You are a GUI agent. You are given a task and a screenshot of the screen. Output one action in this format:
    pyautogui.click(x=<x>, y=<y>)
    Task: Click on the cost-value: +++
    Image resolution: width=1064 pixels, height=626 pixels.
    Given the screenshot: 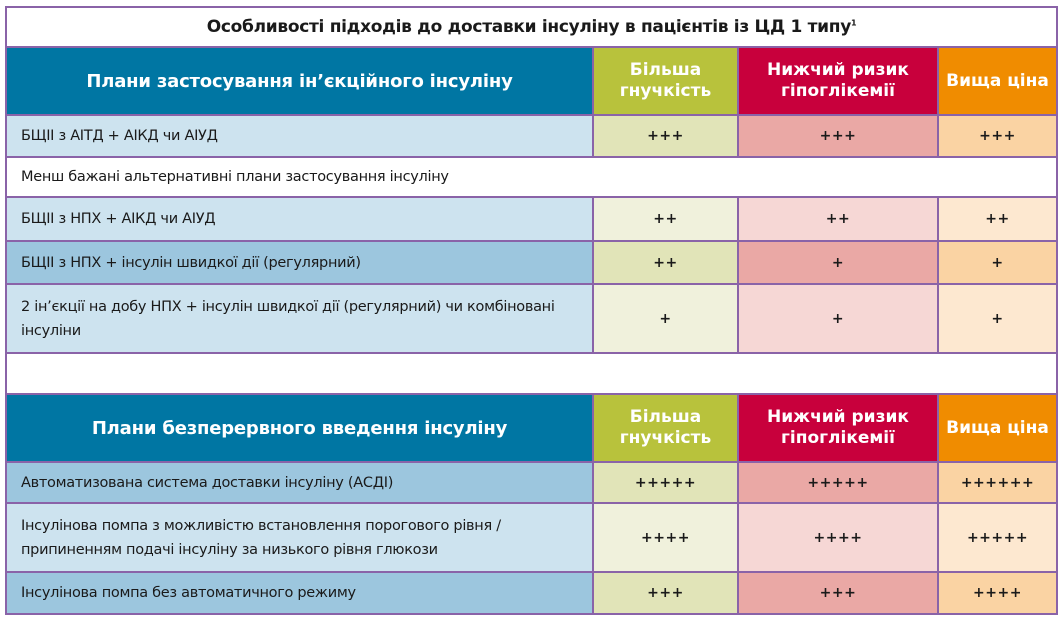 What is the action you would take?
    pyautogui.click(x=997, y=136)
    